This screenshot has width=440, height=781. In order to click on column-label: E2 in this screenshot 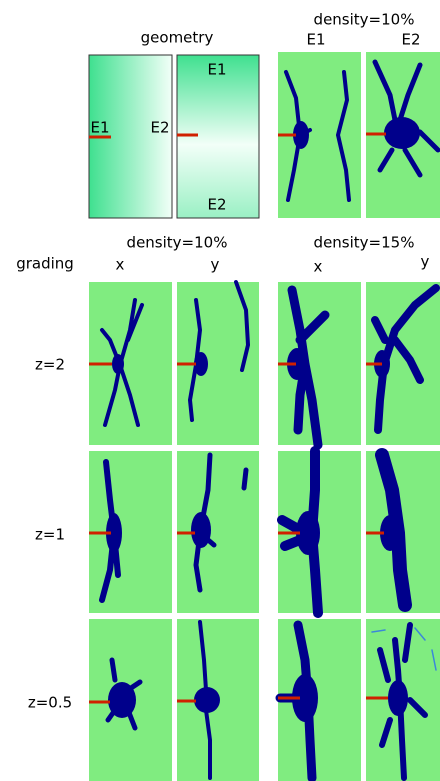, I will do `click(410, 40)`.